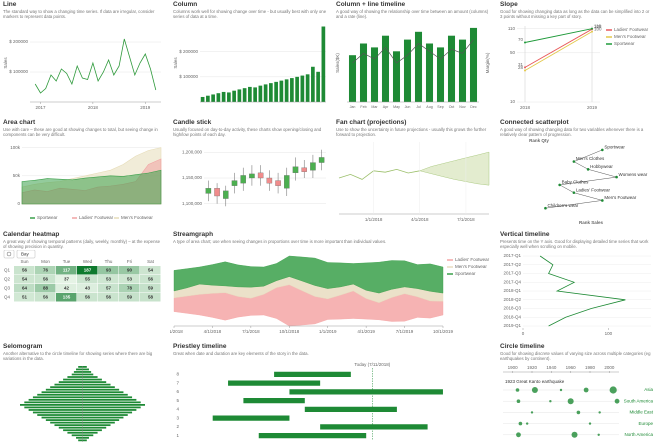 The height and width of the screenshot is (446, 655). What do you see at coordinates (366, 392) in the screenshot?
I see `duration-bar` at bounding box center [366, 392].